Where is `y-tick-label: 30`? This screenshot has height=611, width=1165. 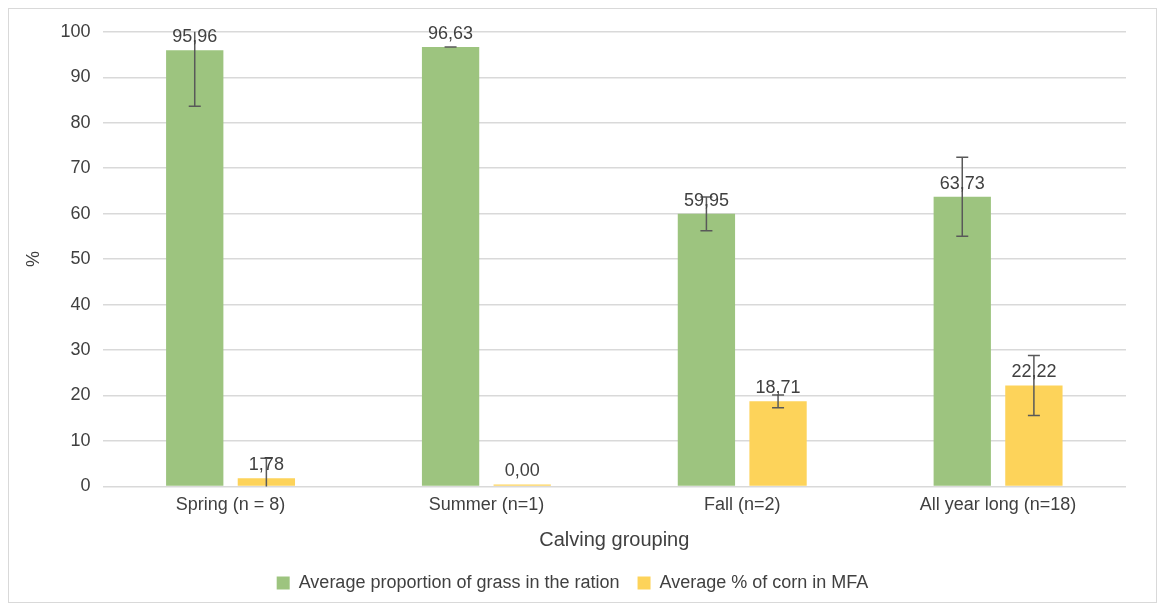 y-tick-label: 30 is located at coordinates (80, 348).